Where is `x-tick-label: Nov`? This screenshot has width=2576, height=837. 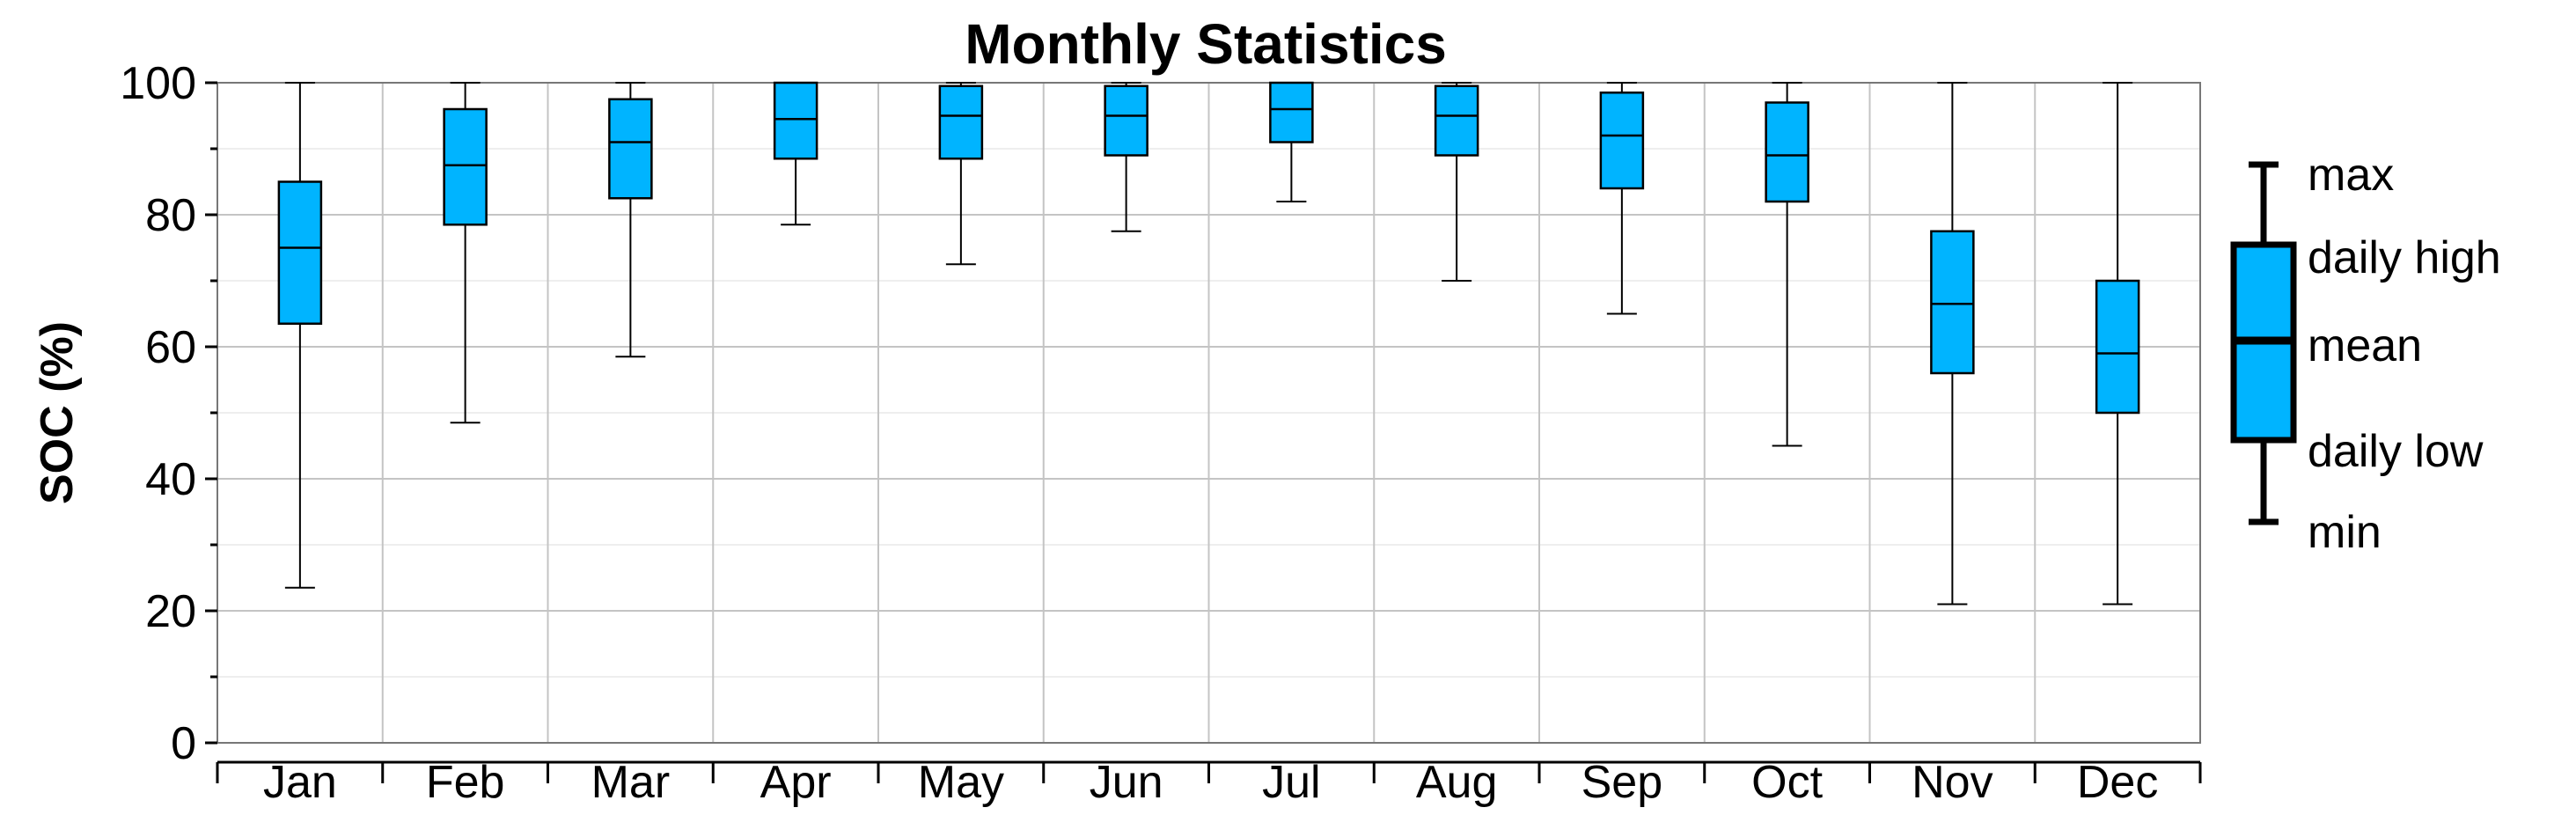 x-tick-label: Nov is located at coordinates (1952, 782).